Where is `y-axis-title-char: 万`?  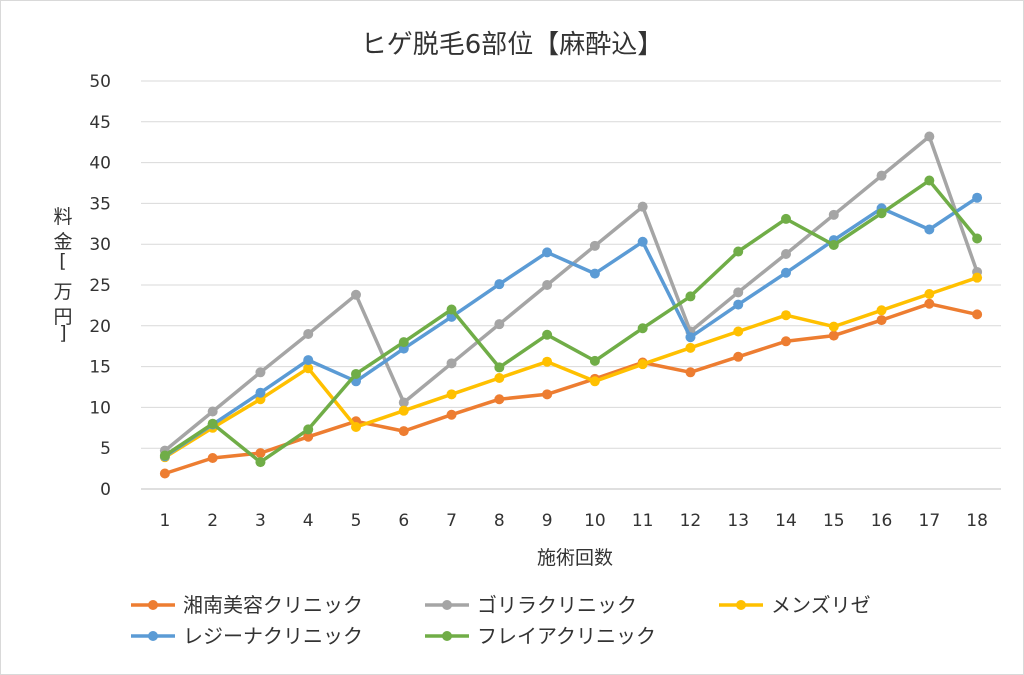 y-axis-title-char: 万 is located at coordinates (62, 292).